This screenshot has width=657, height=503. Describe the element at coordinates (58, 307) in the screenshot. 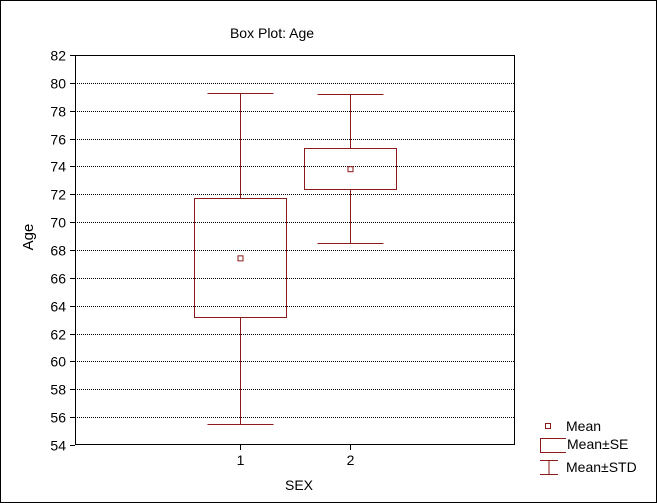

I see `y-tick-label: 64` at that location.